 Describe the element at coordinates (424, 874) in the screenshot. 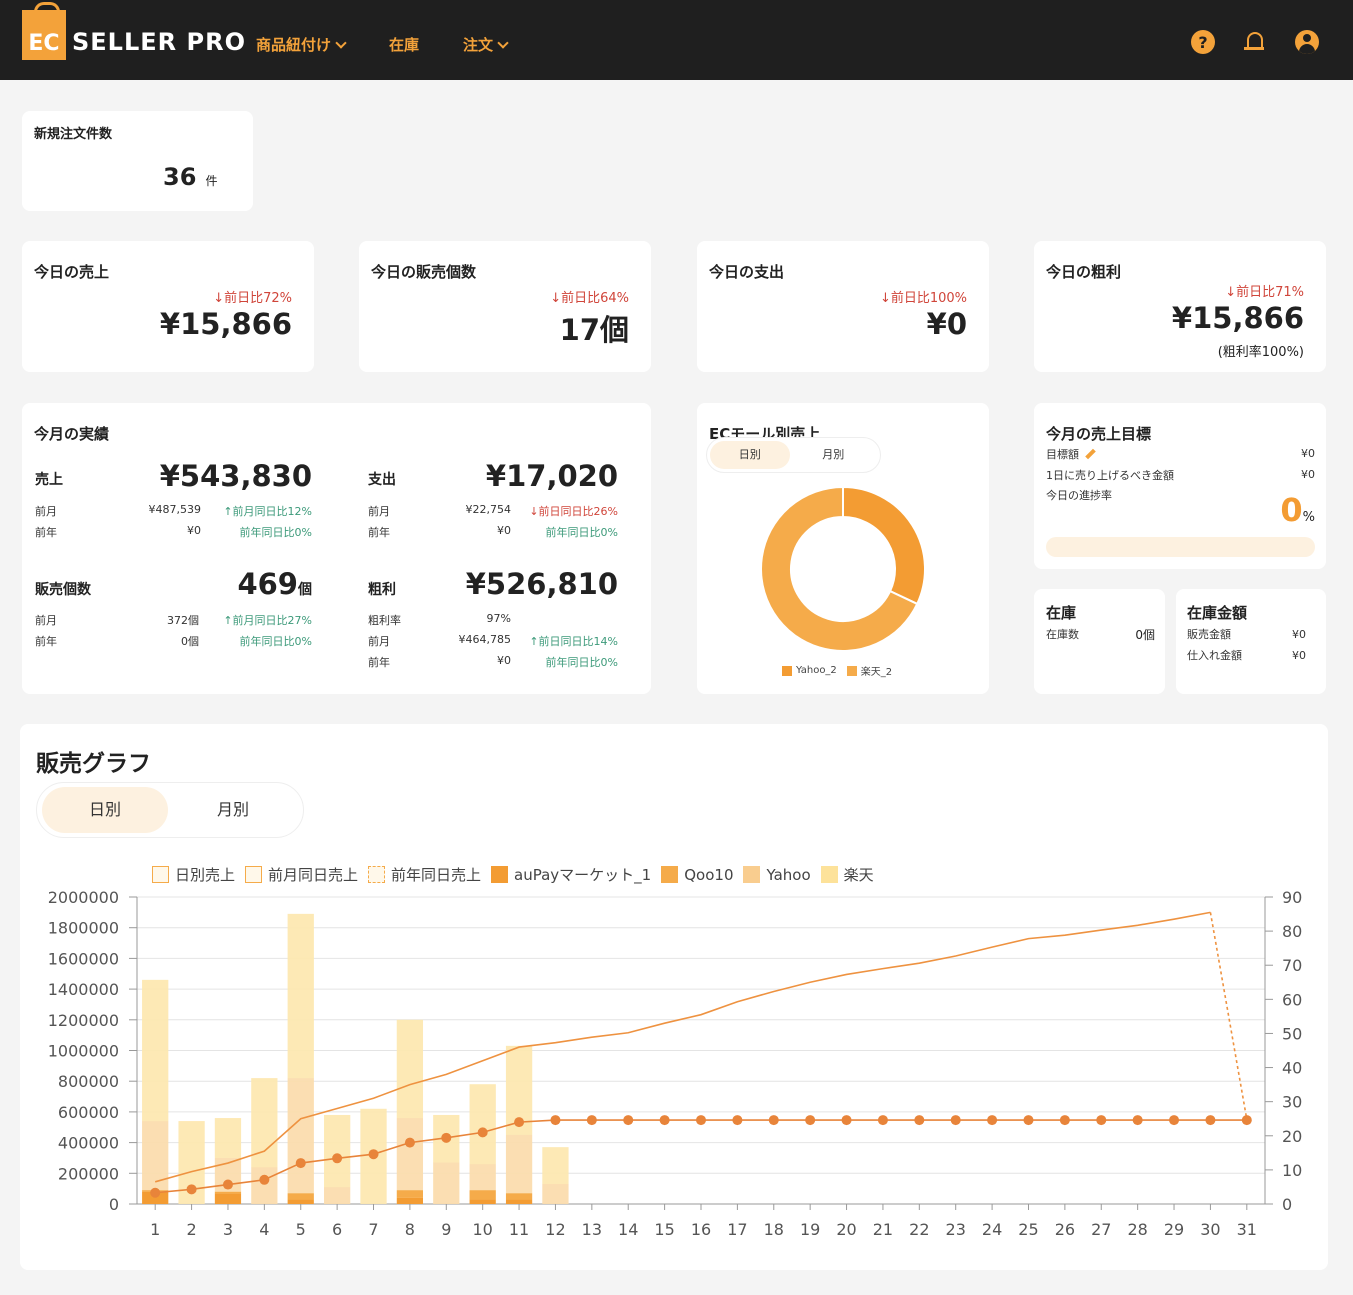

I see `legend-item-prev-year: 前年同日売上` at that location.